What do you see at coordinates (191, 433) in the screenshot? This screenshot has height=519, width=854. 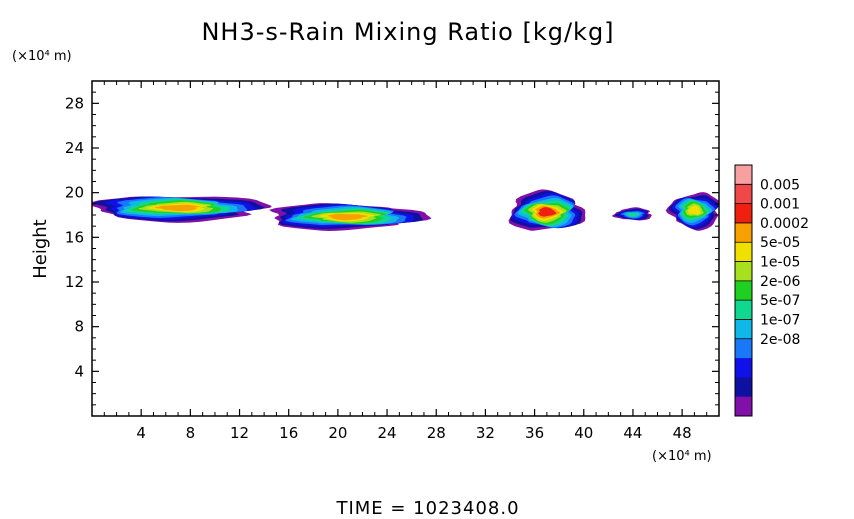 I see `x-tick-label: 8` at bounding box center [191, 433].